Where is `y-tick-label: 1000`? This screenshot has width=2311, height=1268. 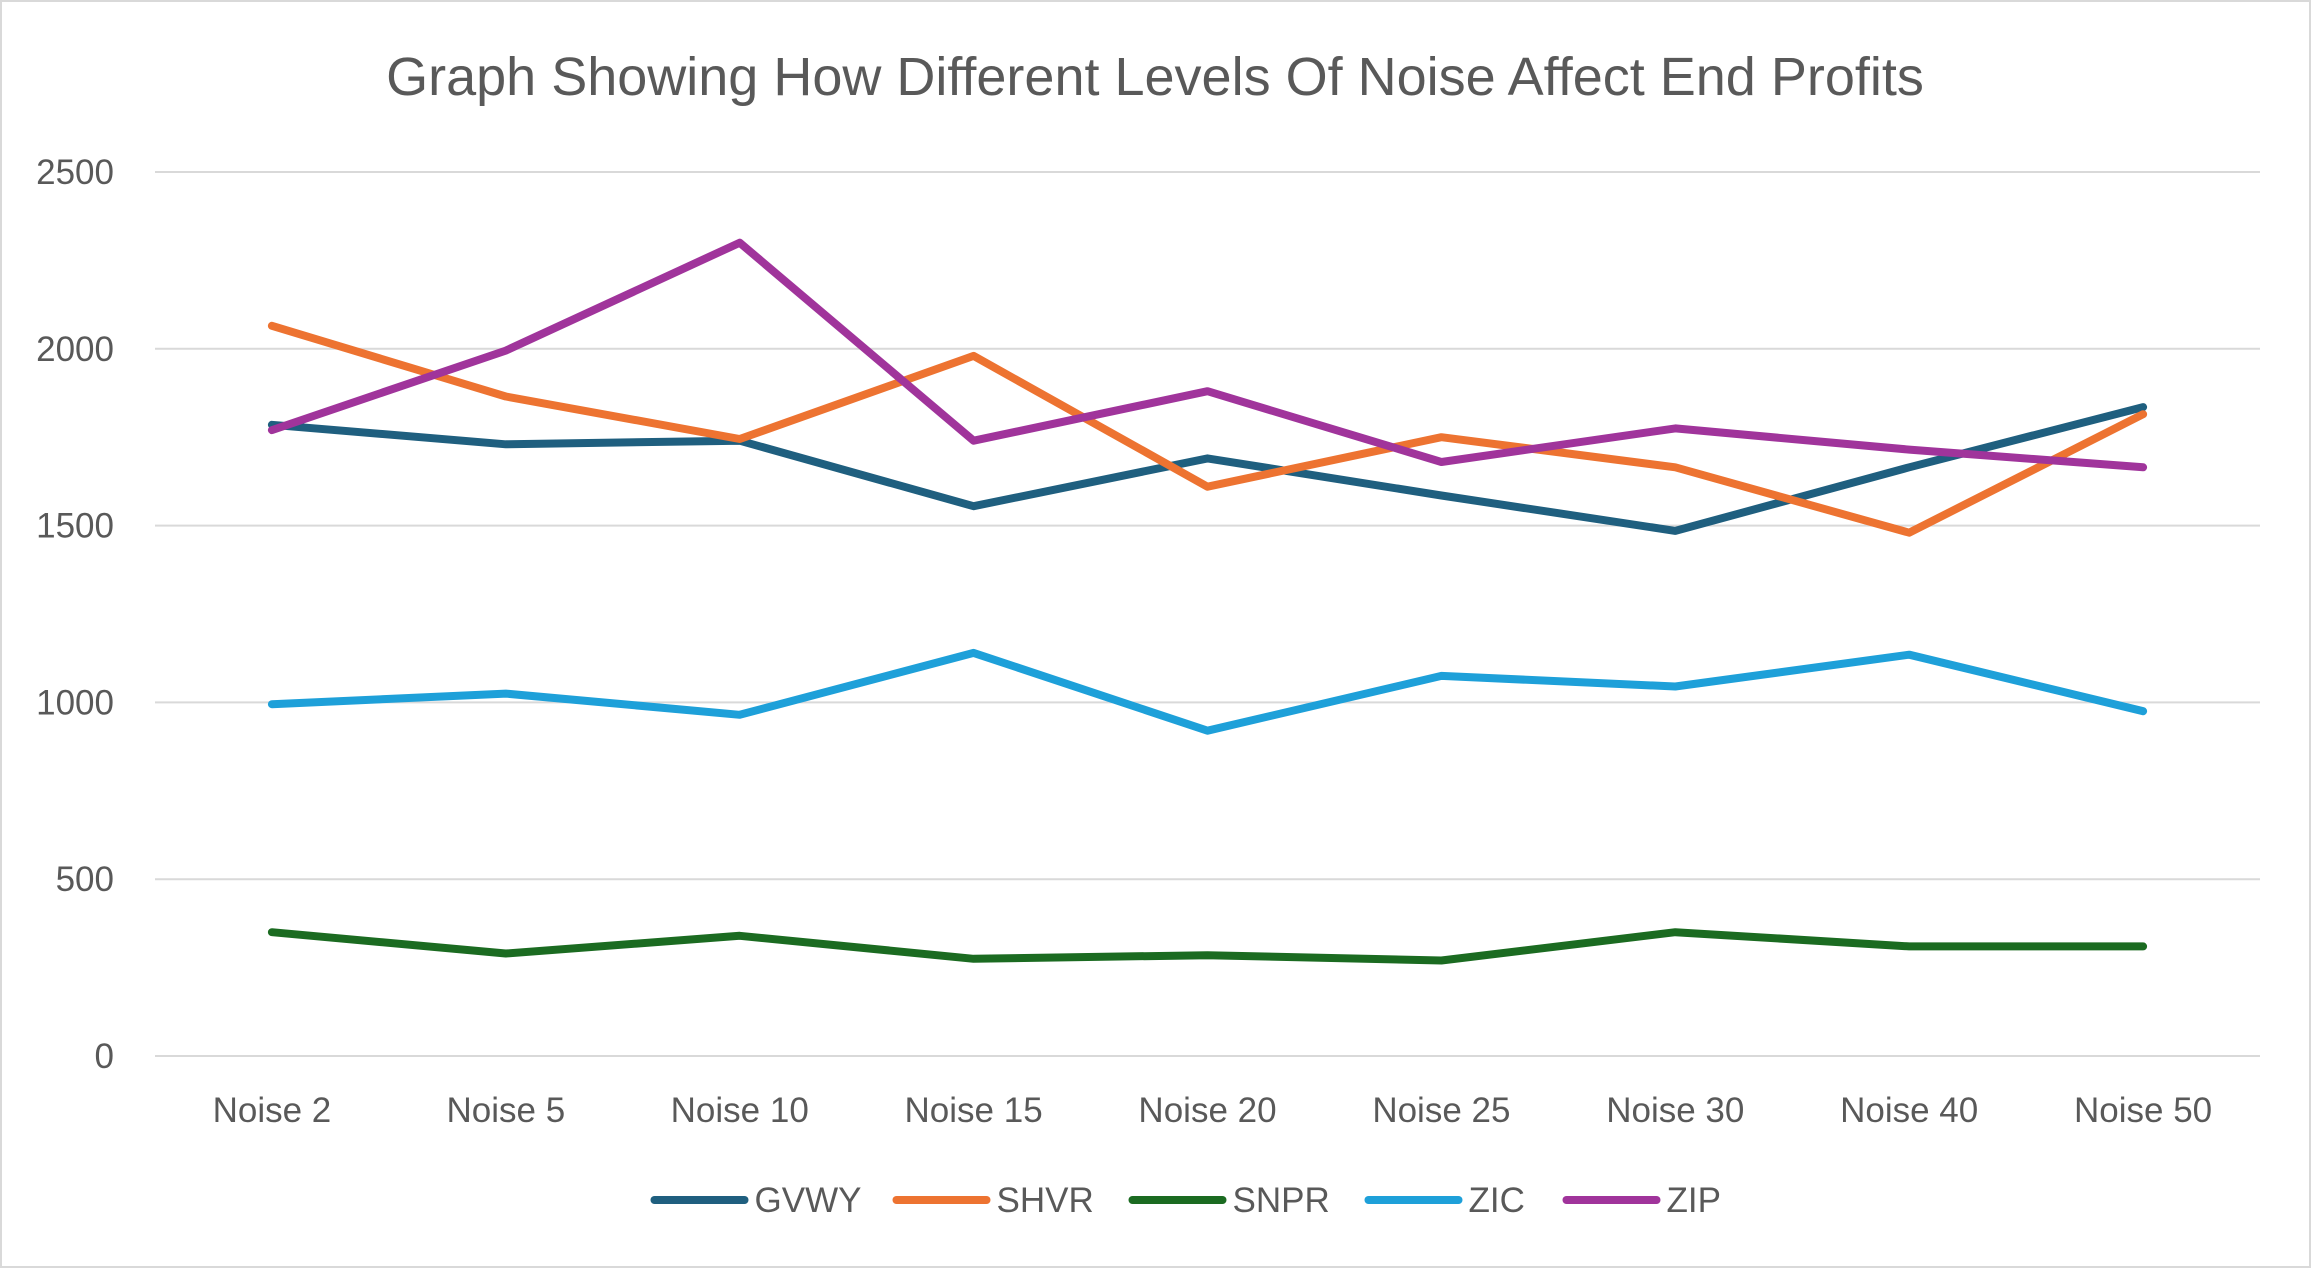
y-tick-label: 1000 is located at coordinates (75, 702).